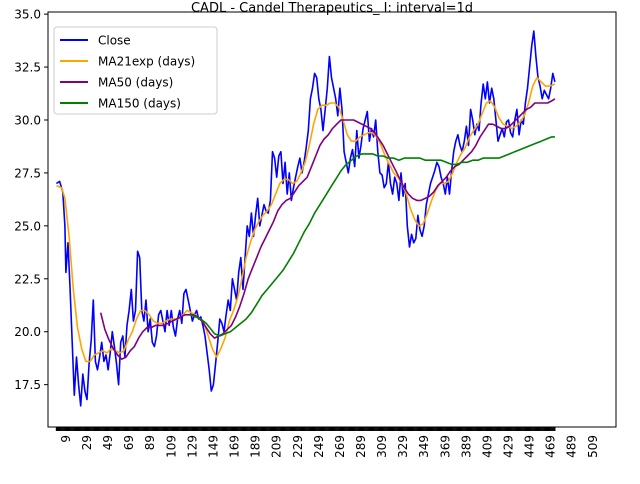 The height and width of the screenshot is (484, 640). Describe the element at coordinates (213, 446) in the screenshot. I see `x-tick-label: 149` at that location.